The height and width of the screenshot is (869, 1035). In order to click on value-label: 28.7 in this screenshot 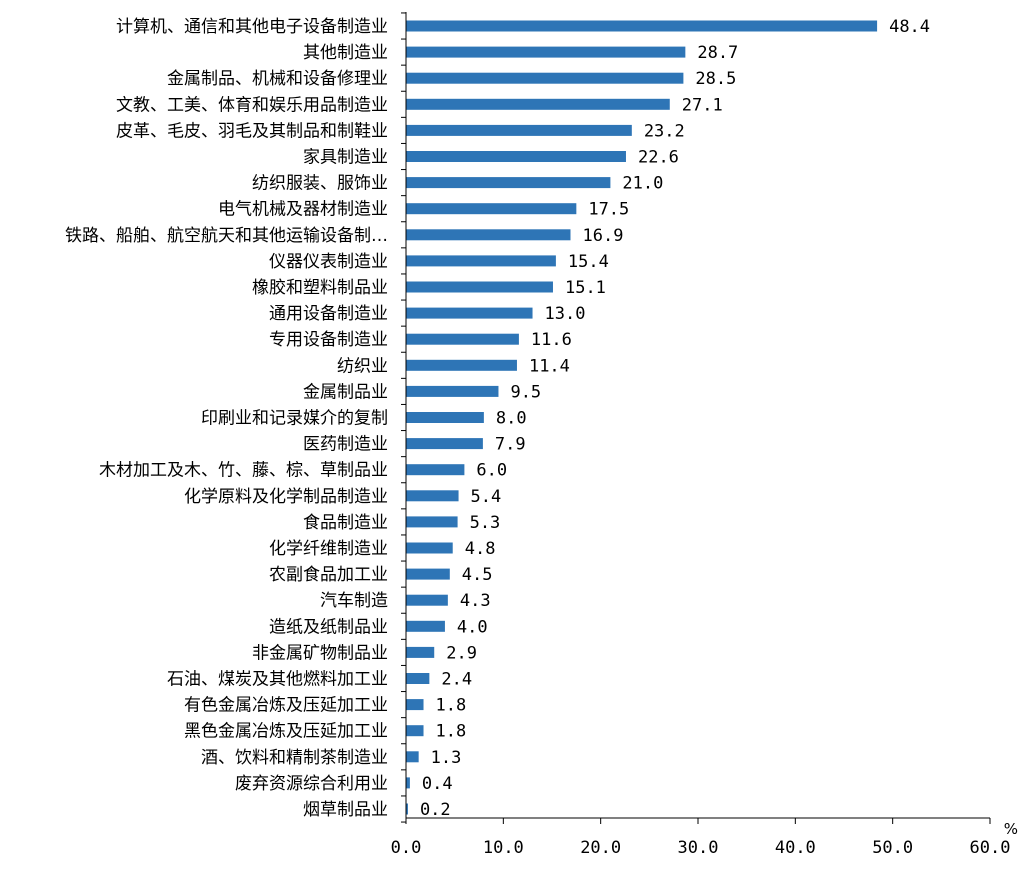, I will do `click(717, 53)`.